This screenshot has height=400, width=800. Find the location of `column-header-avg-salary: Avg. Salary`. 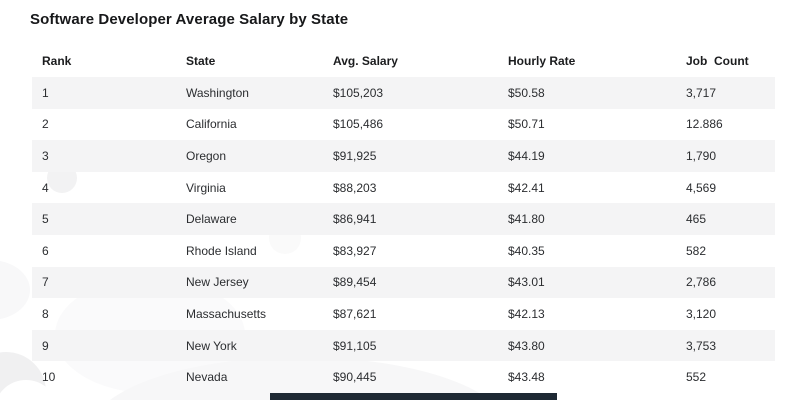

column-header-avg-salary: Avg. Salary is located at coordinates (365, 61).